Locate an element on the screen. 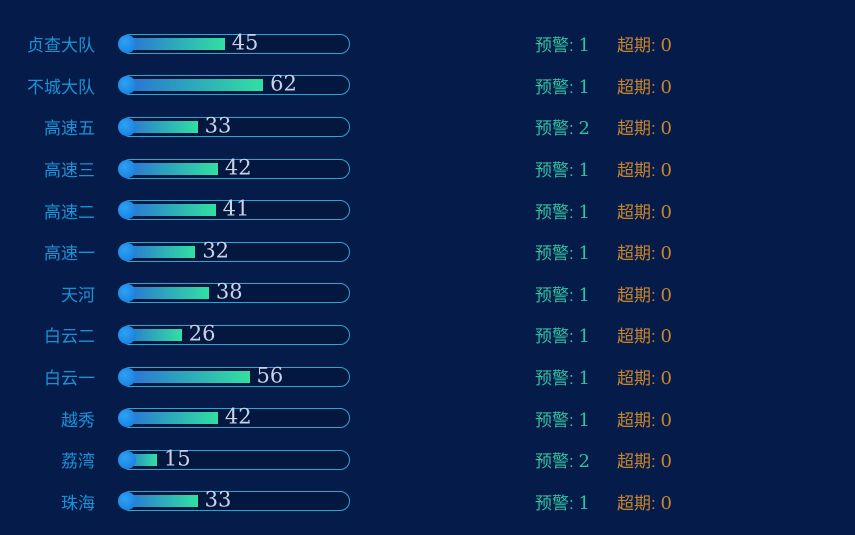 Image resolution: width=855 pixels, height=535 pixels. bar-value: 62 is located at coordinates (283, 84).